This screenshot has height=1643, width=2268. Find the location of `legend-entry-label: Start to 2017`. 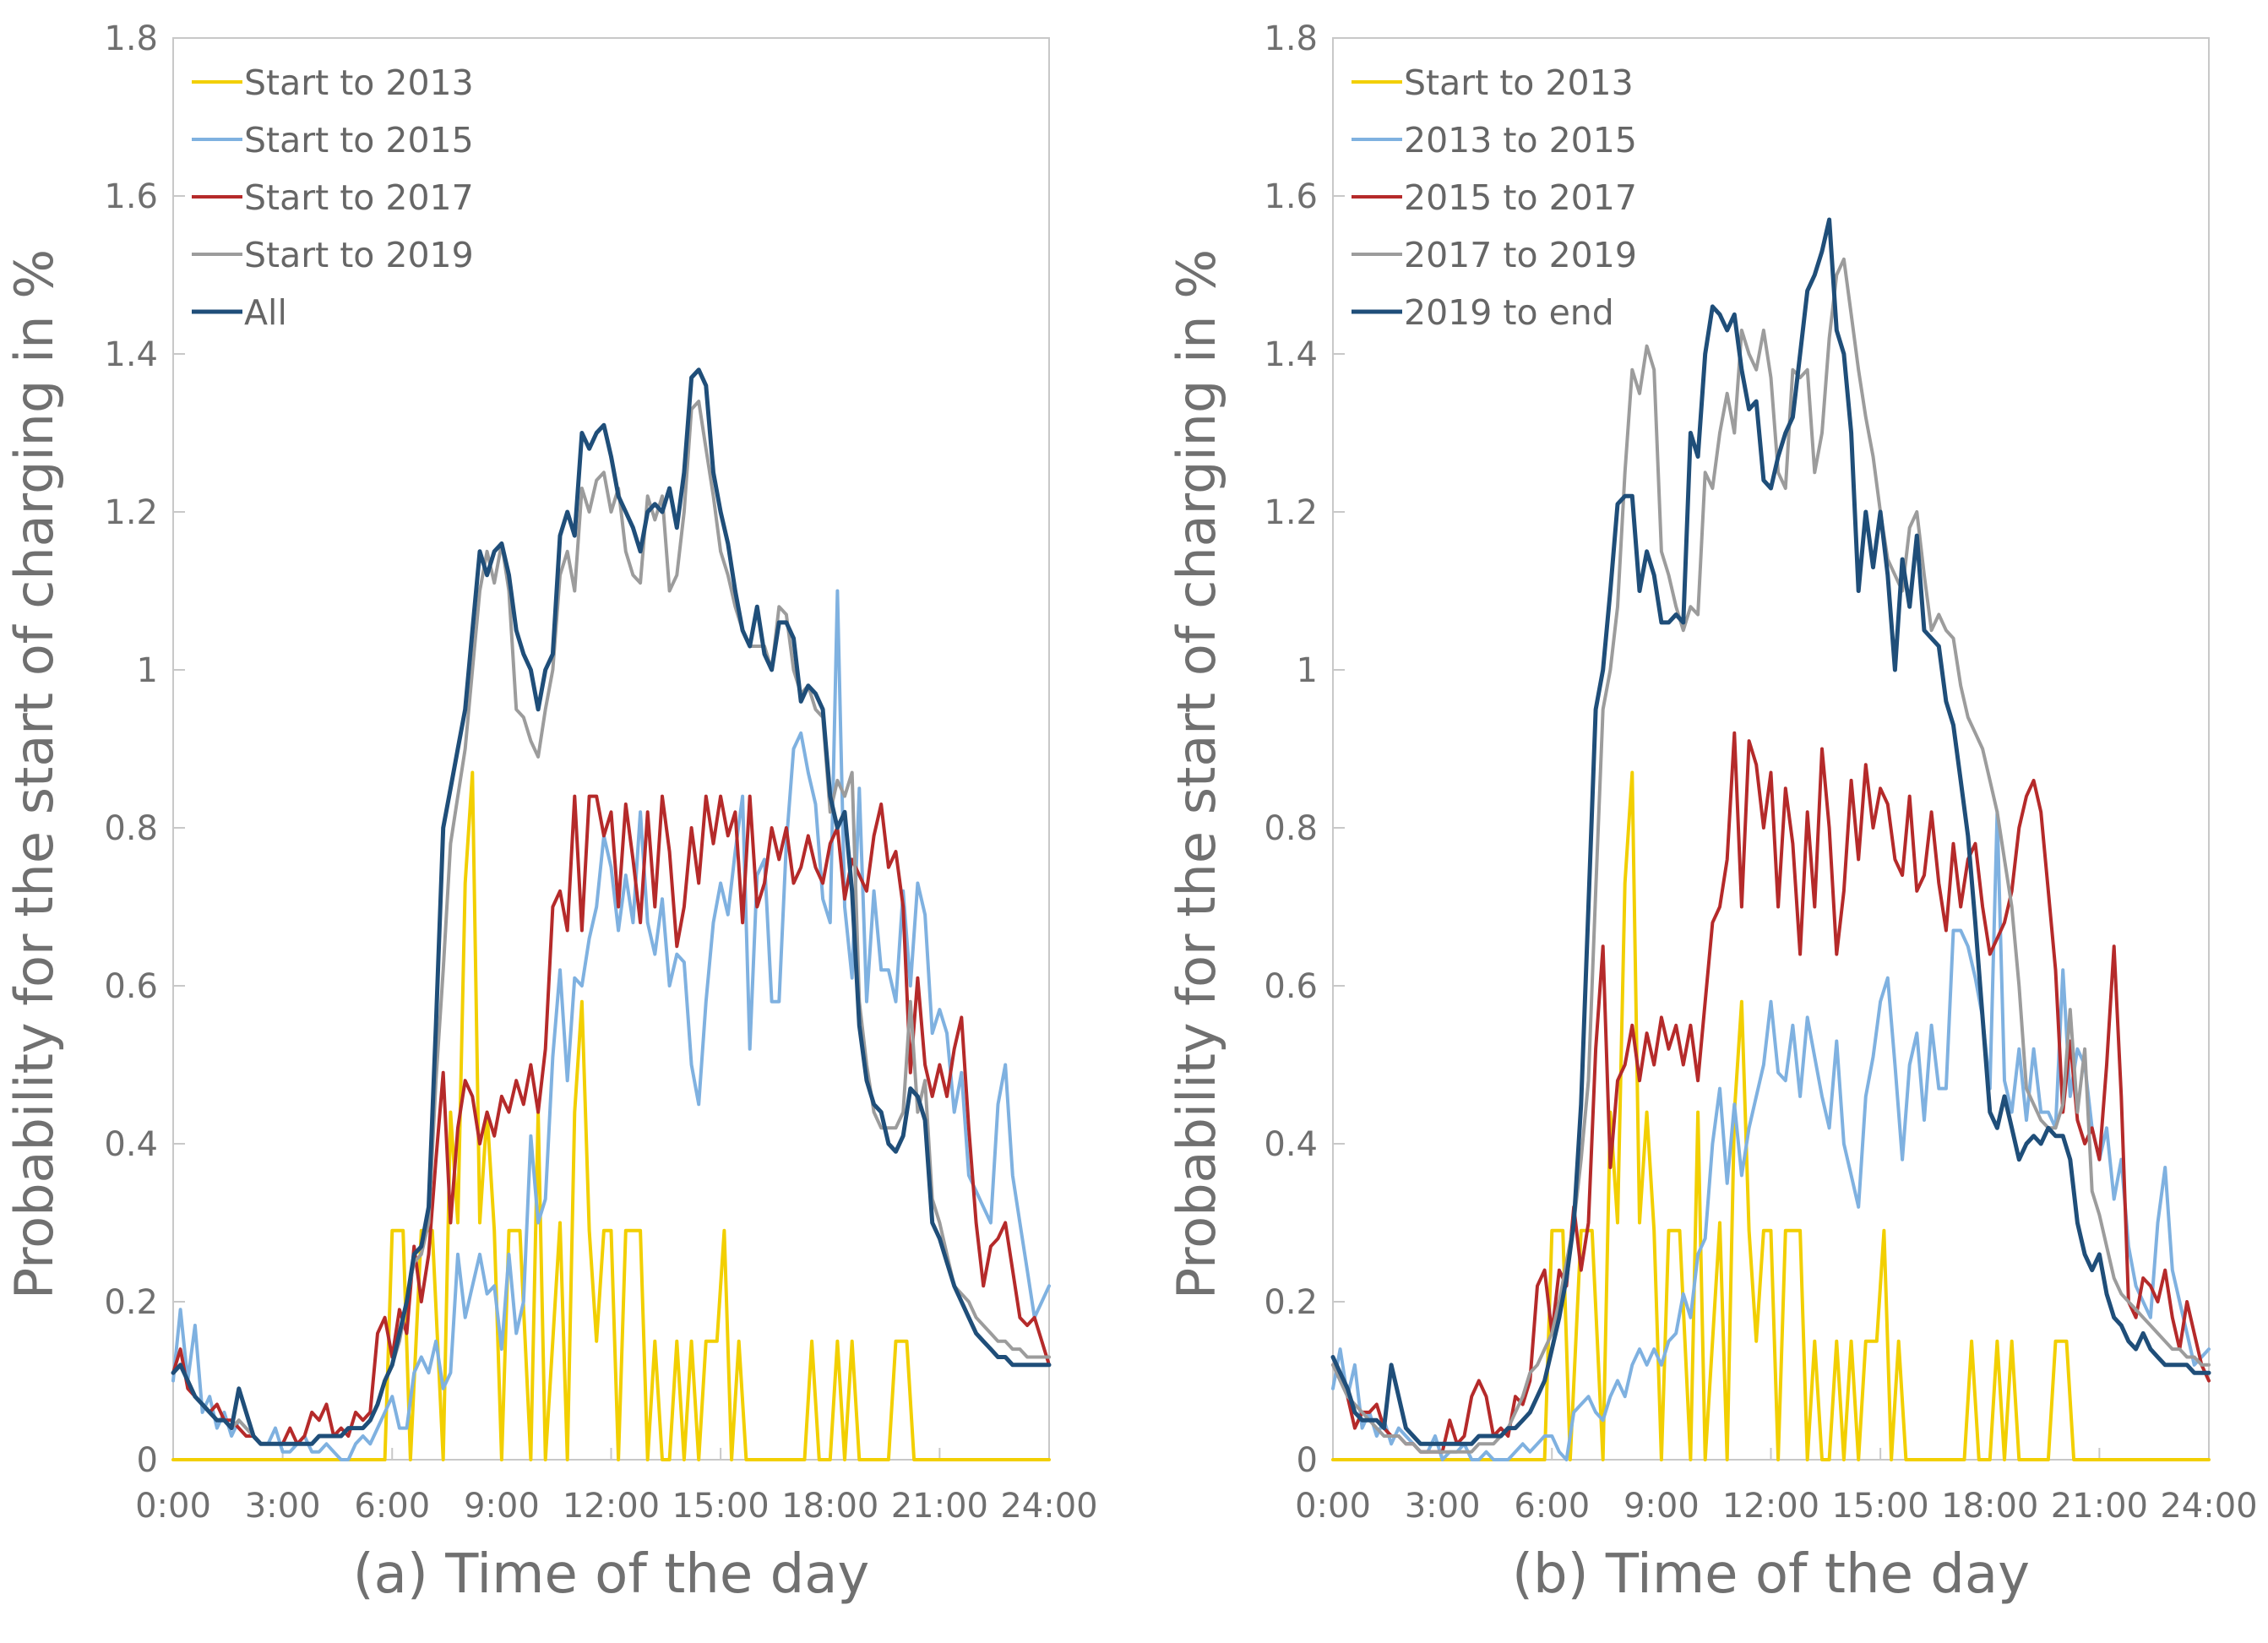

legend-entry-label: Start to 2017 is located at coordinates (359, 197).